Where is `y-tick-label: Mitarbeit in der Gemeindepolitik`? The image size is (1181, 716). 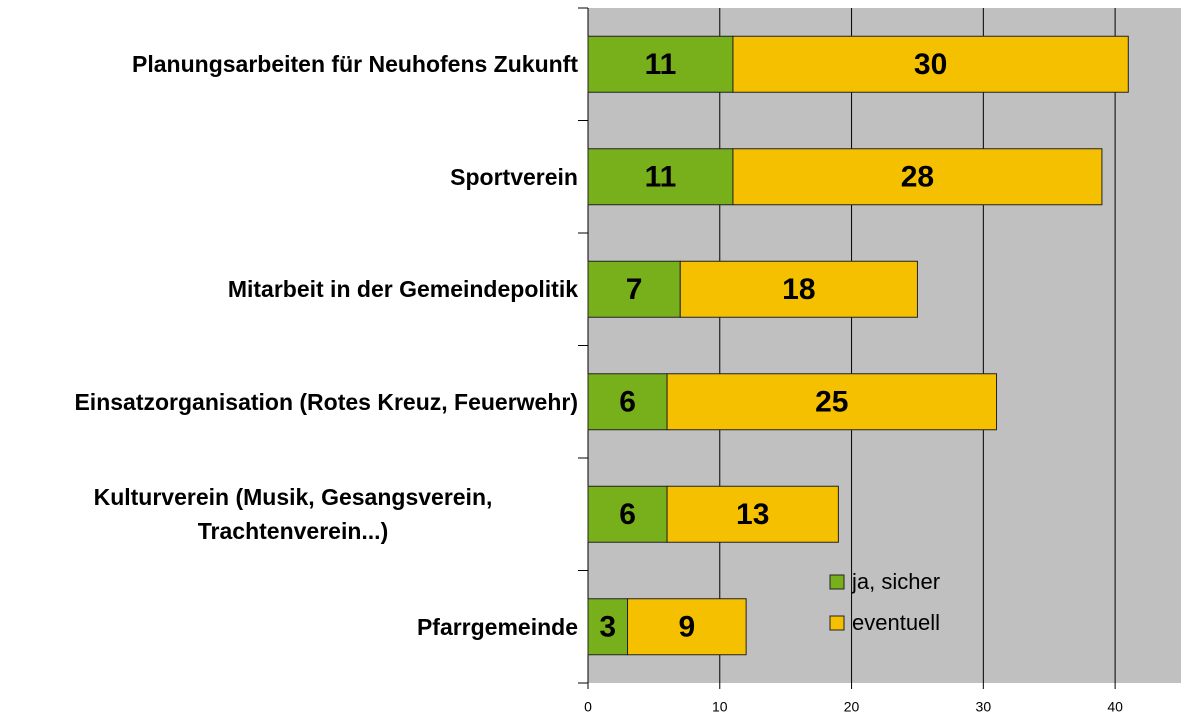 y-tick-label: Mitarbeit in der Gemeindepolitik is located at coordinates (402, 289).